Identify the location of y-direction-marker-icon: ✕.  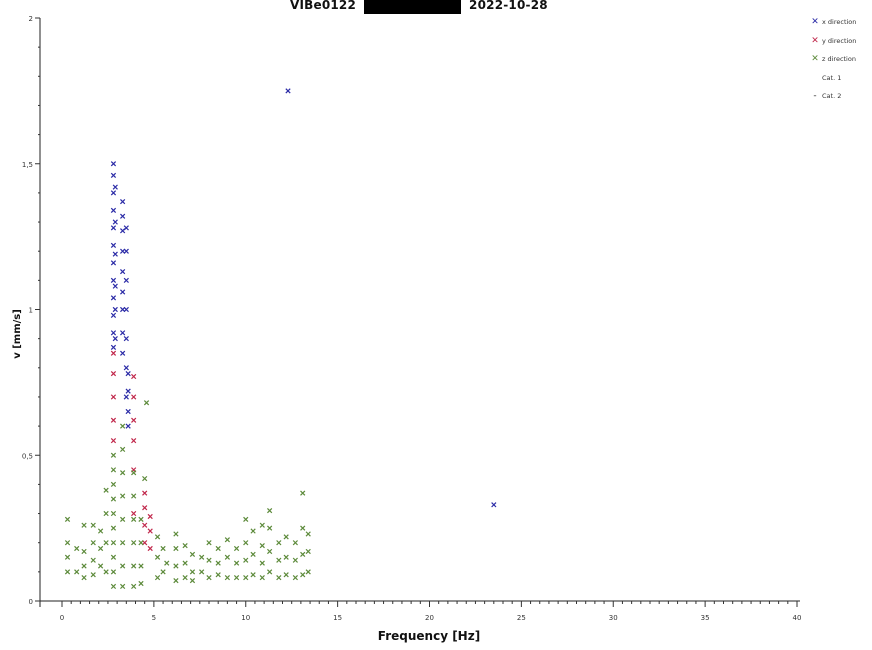
(815, 40).